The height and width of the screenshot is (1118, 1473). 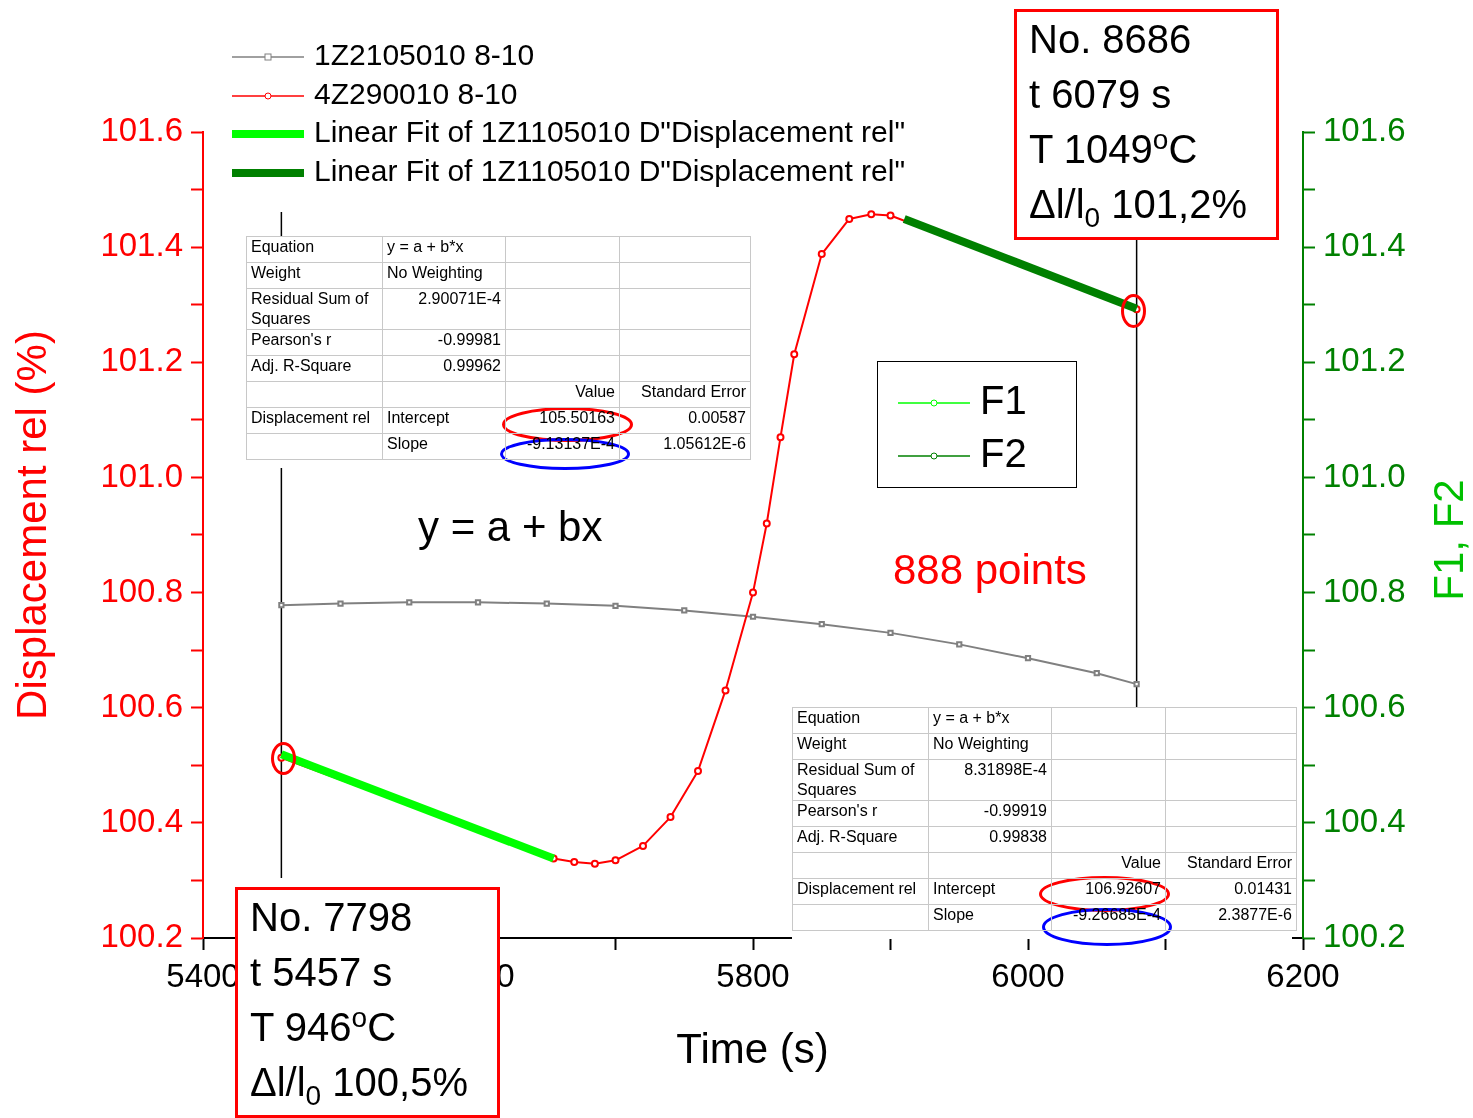 I want to click on text: No. 8686 t 6079 s T 1049$^{o}$C Δl/l$_{0}$ 101,2%, so click(x=1138, y=125).